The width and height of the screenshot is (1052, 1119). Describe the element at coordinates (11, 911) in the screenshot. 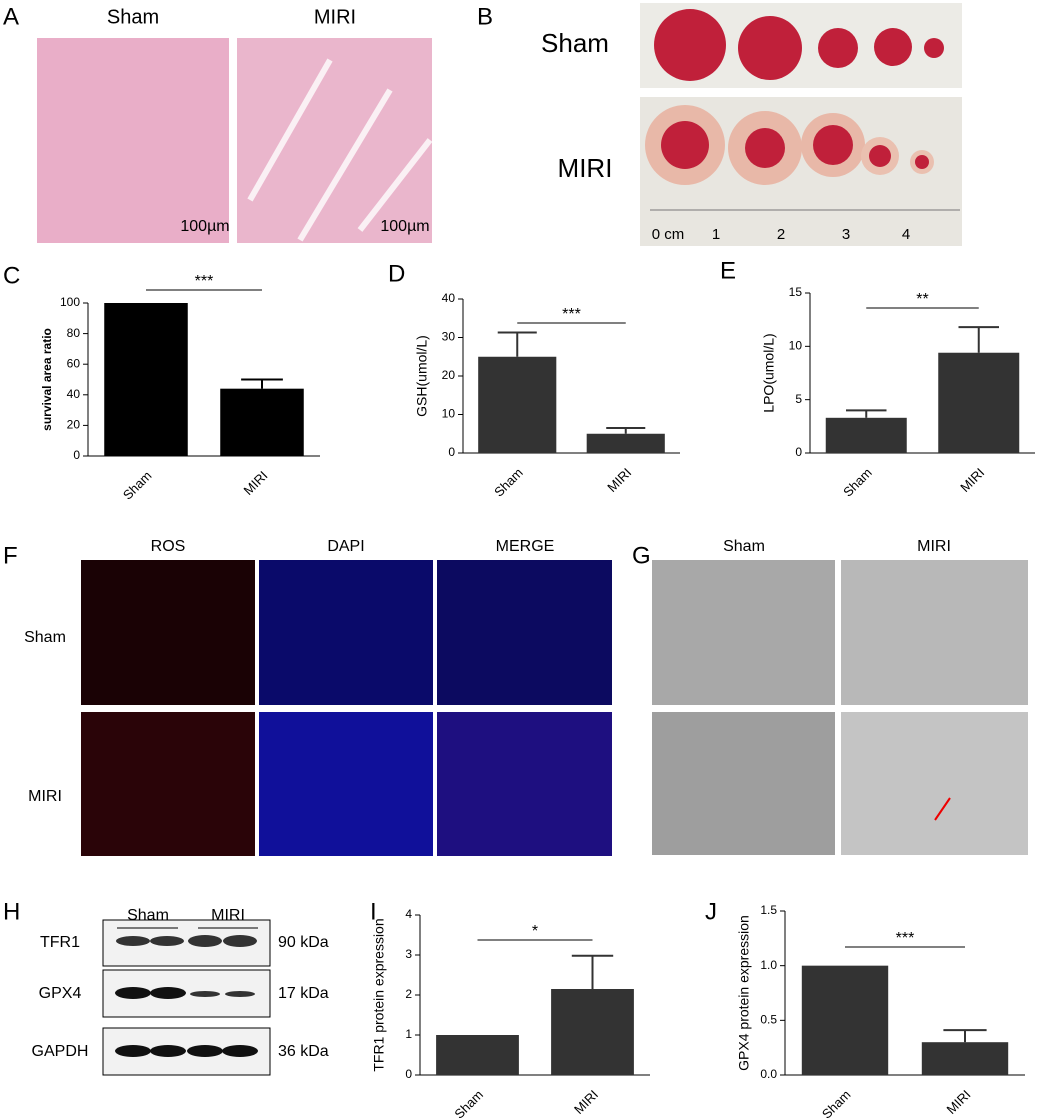

I see `panel-letter: H` at that location.